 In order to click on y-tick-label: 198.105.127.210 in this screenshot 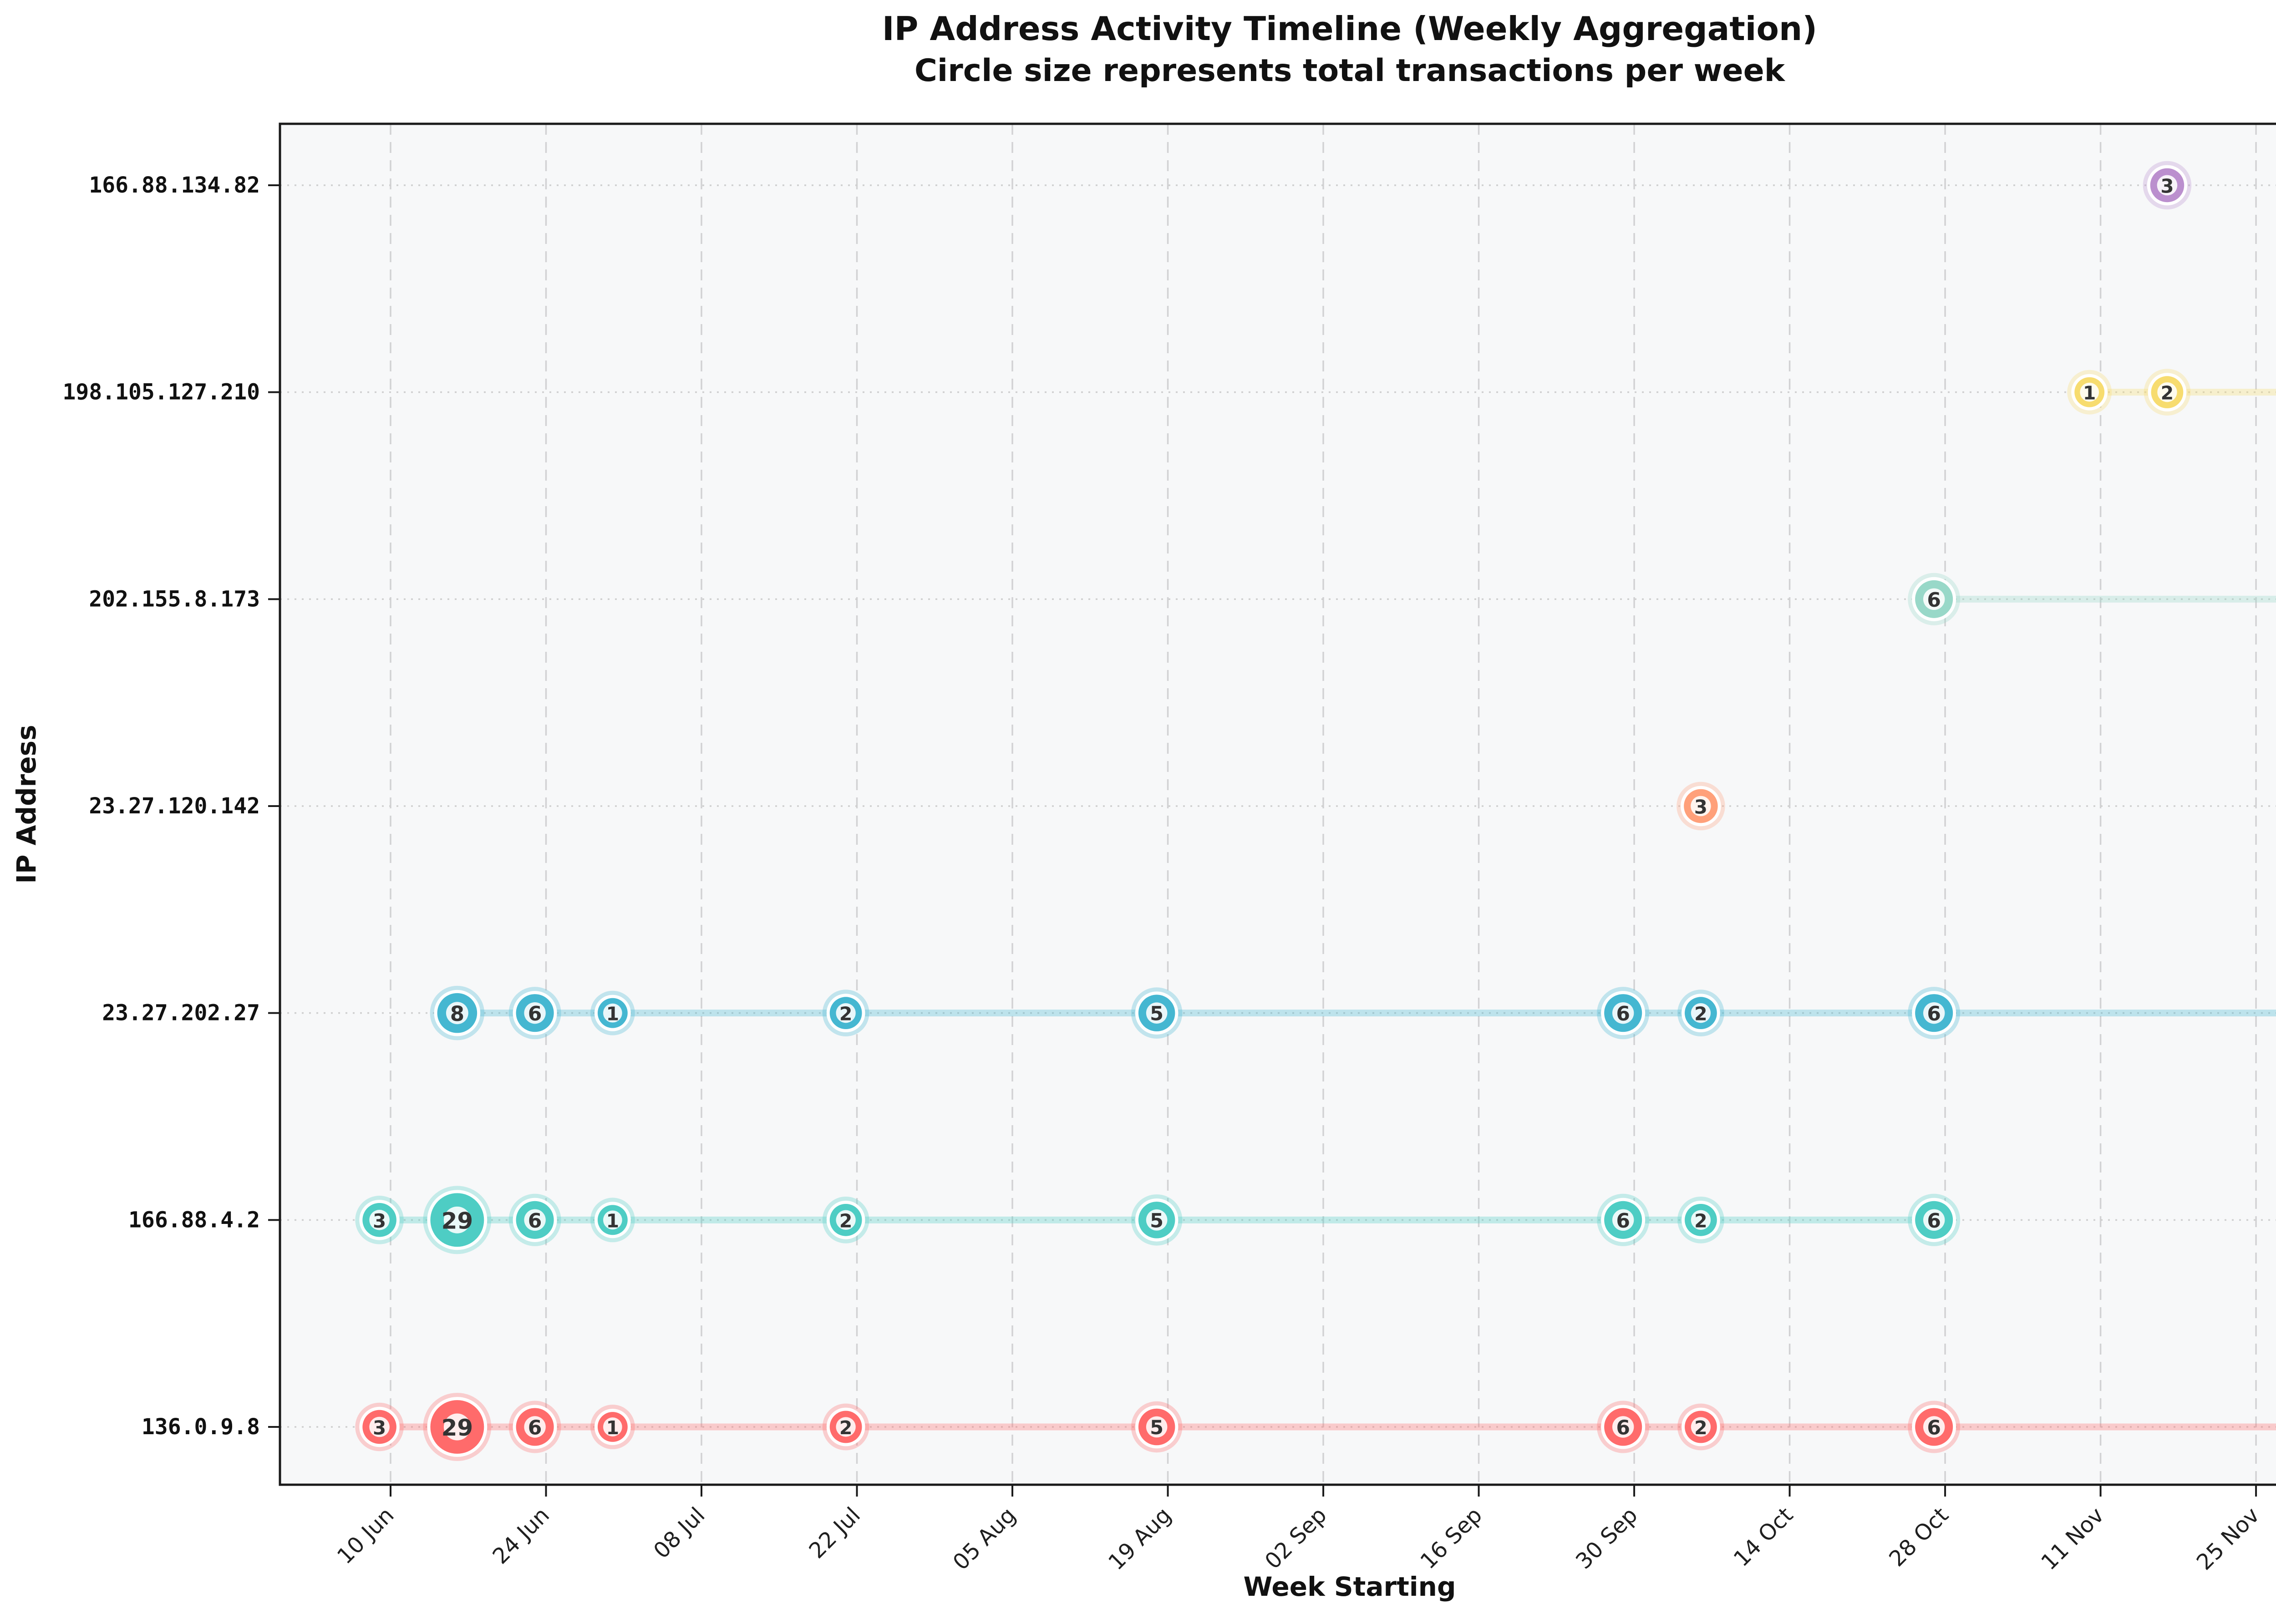, I will do `click(161, 392)`.